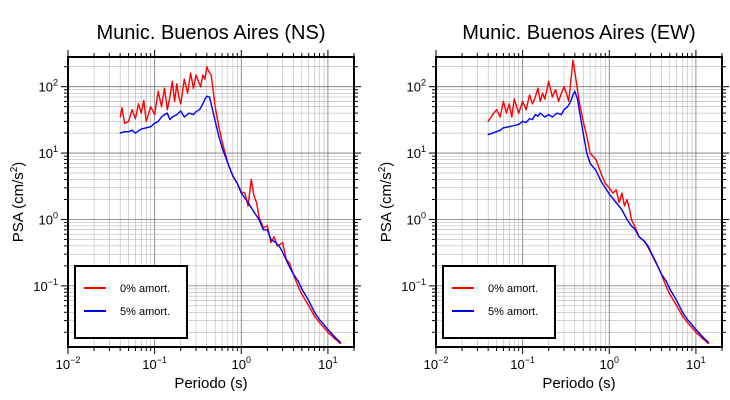  What do you see at coordinates (616, 360) in the screenshot?
I see `x-tick-label-exp: 0` at bounding box center [616, 360].